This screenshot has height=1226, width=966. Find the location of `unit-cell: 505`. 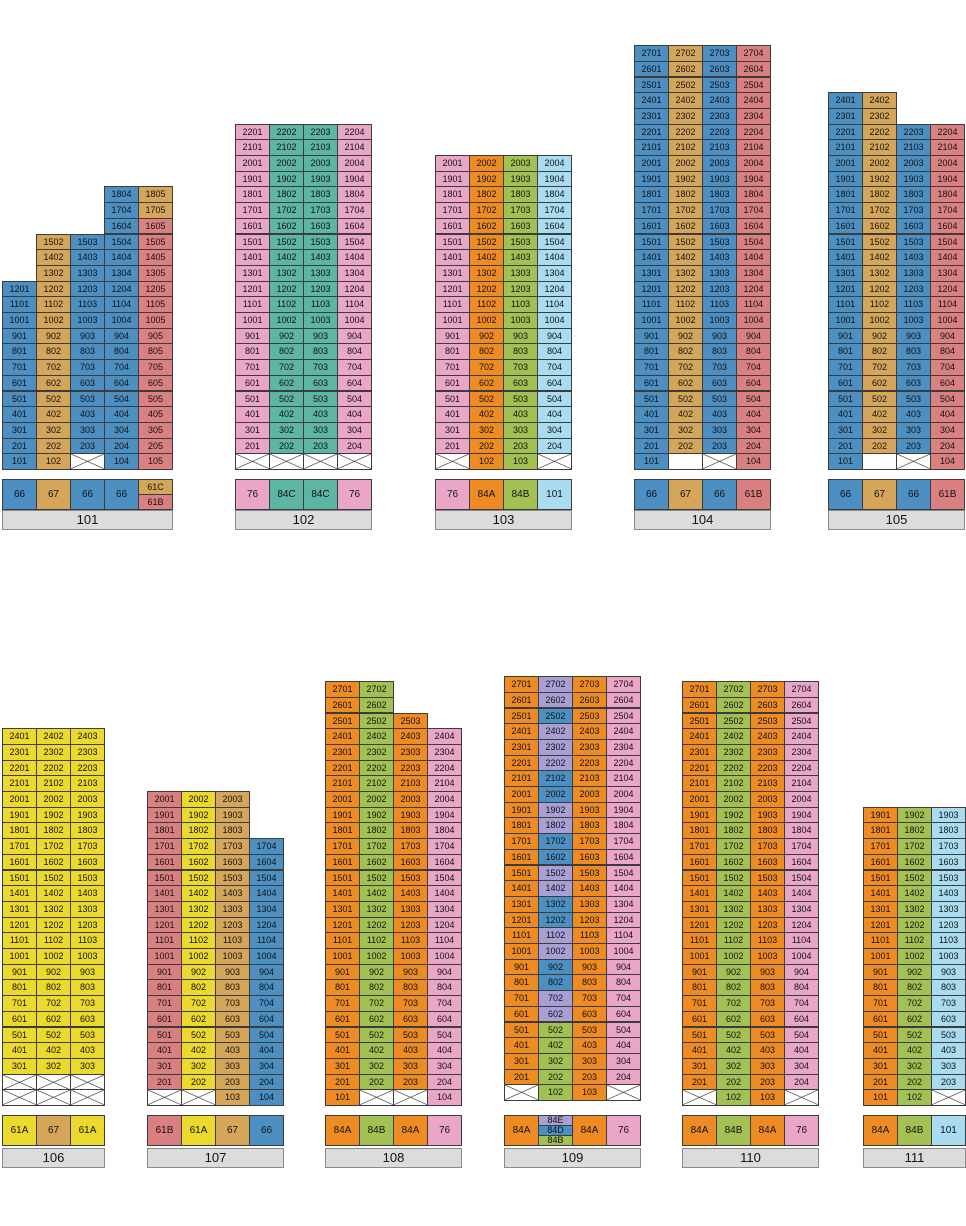

unit-cell: 505 is located at coordinates (155, 399).